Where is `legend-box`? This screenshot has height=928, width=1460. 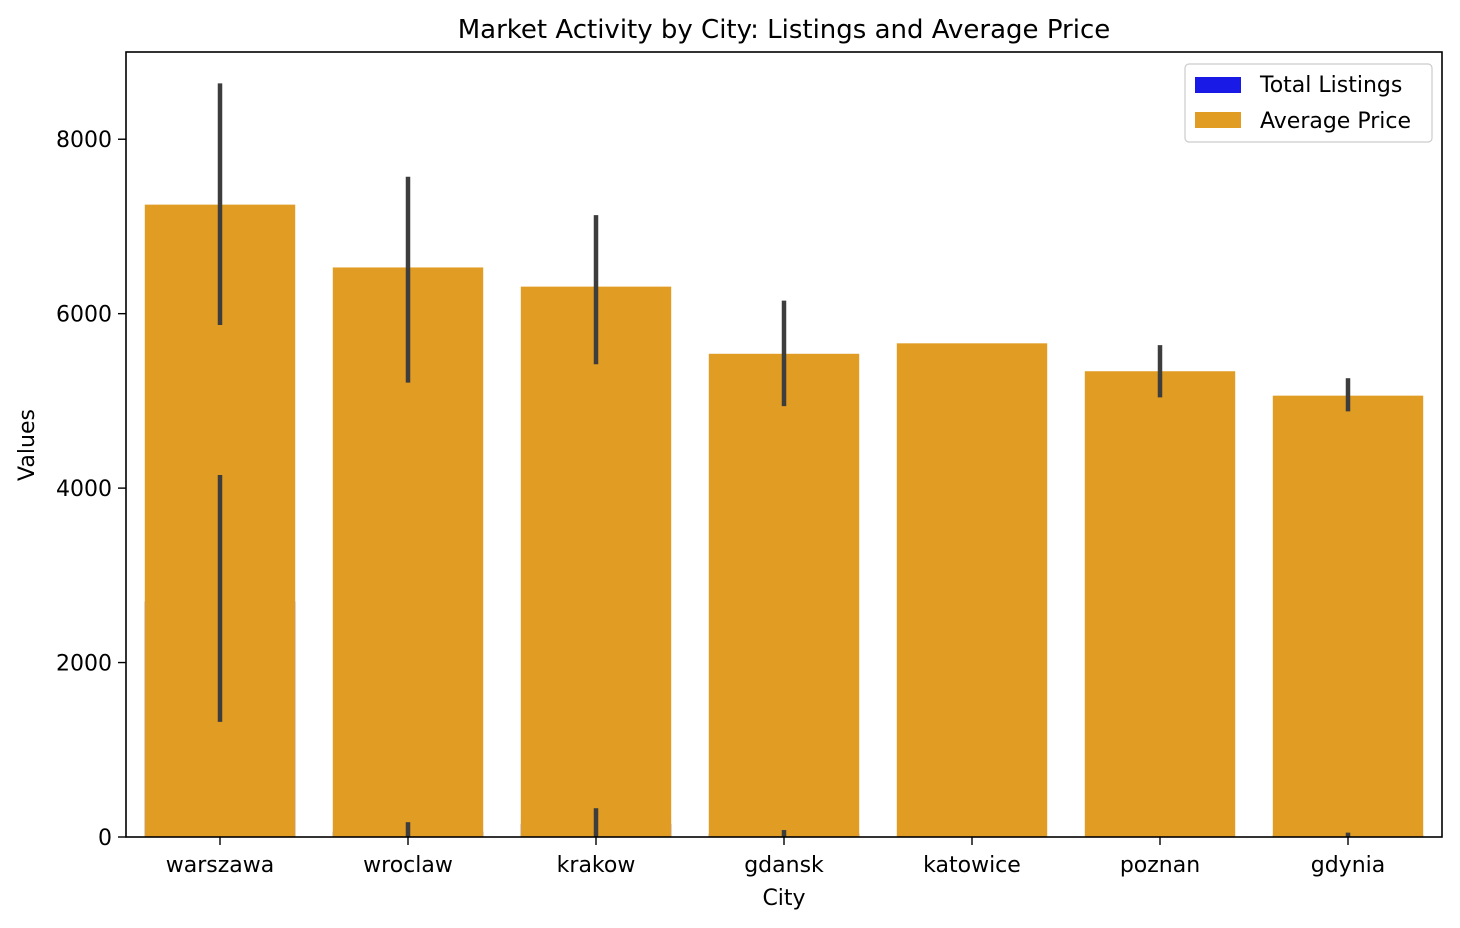 legend-box is located at coordinates (1308, 103).